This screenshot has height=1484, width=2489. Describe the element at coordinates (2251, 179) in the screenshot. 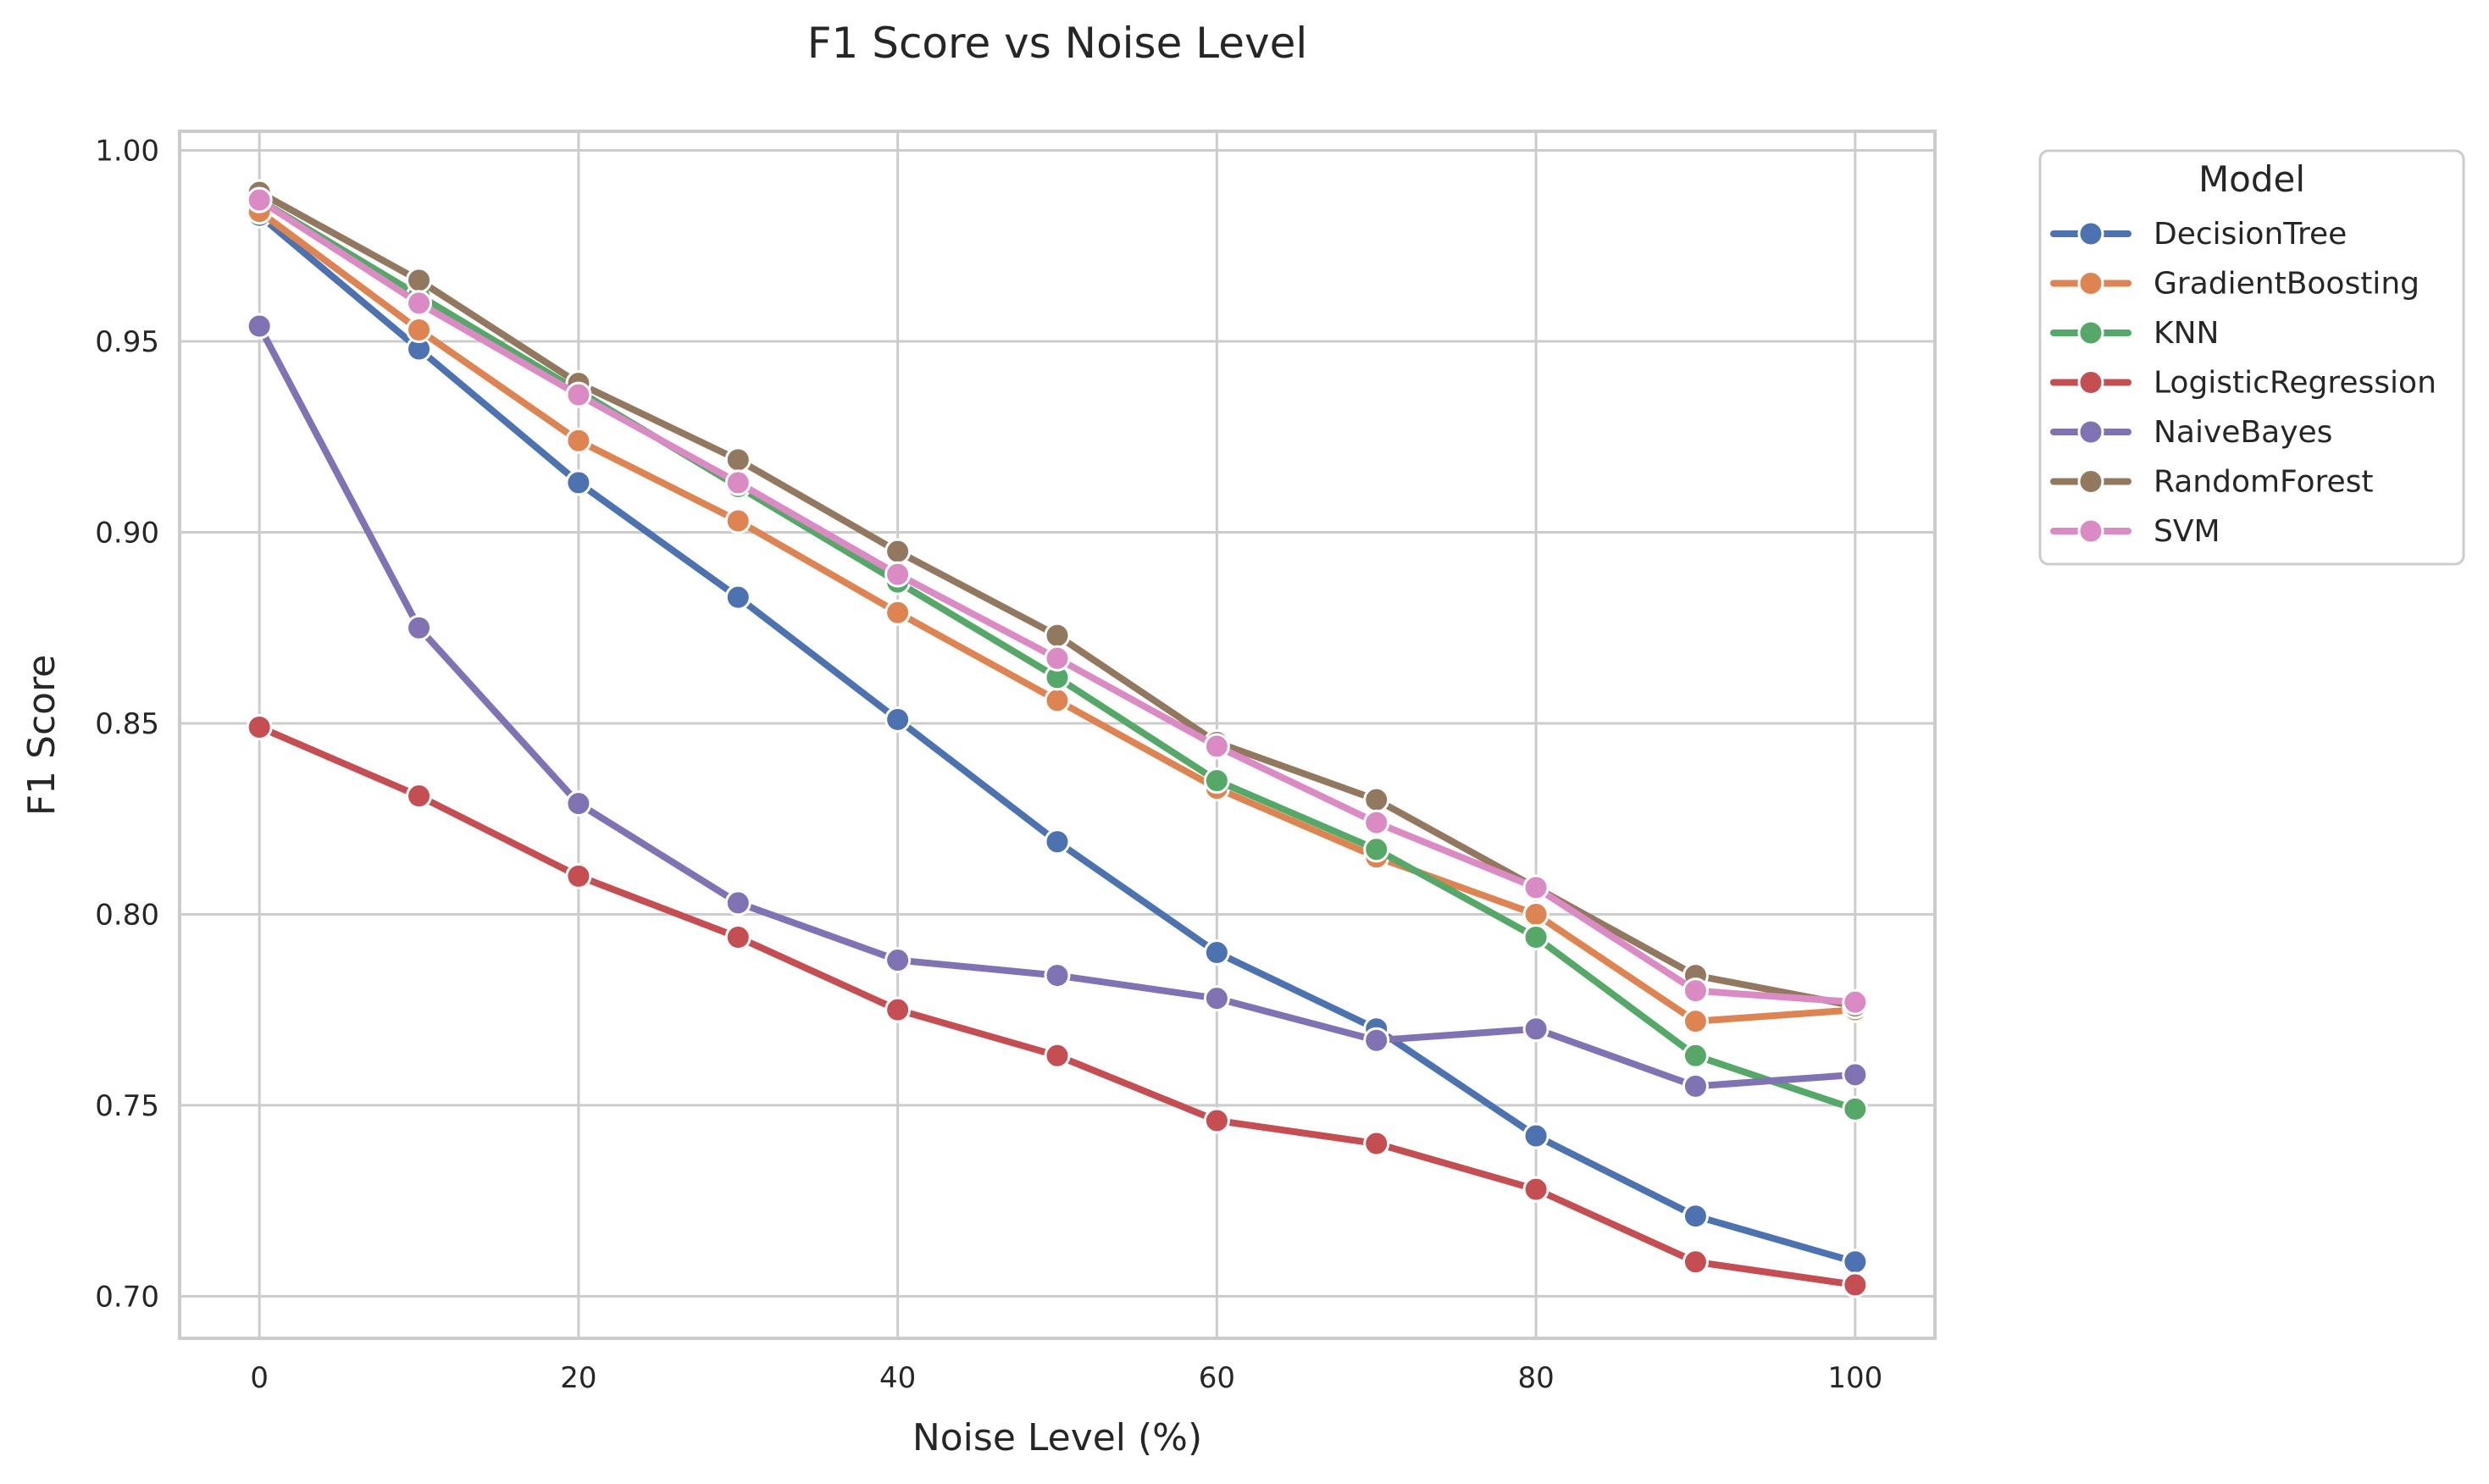

I see `legend-title: Model` at that location.